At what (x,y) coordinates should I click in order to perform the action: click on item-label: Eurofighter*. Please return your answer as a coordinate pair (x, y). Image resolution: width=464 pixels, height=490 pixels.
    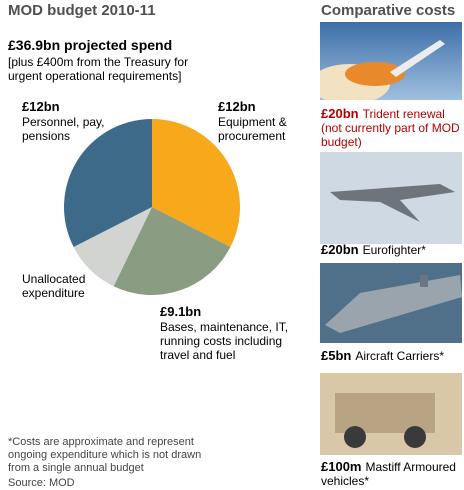
    Looking at the image, I should click on (394, 250).